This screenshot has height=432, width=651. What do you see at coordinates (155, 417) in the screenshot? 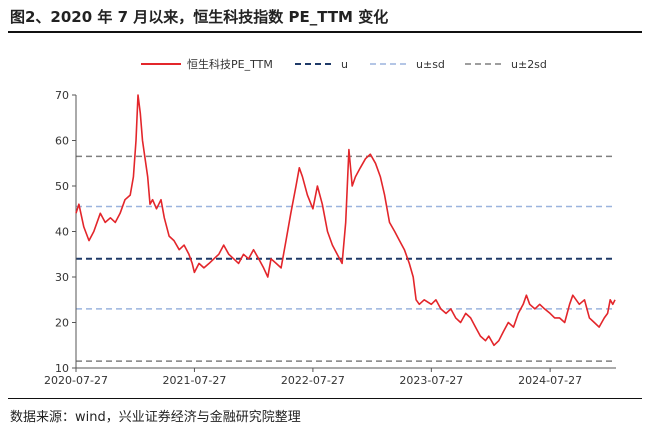
I see `source-note: 数据来源：wind，兴业证券经济与金融研究院整理` at bounding box center [155, 417].